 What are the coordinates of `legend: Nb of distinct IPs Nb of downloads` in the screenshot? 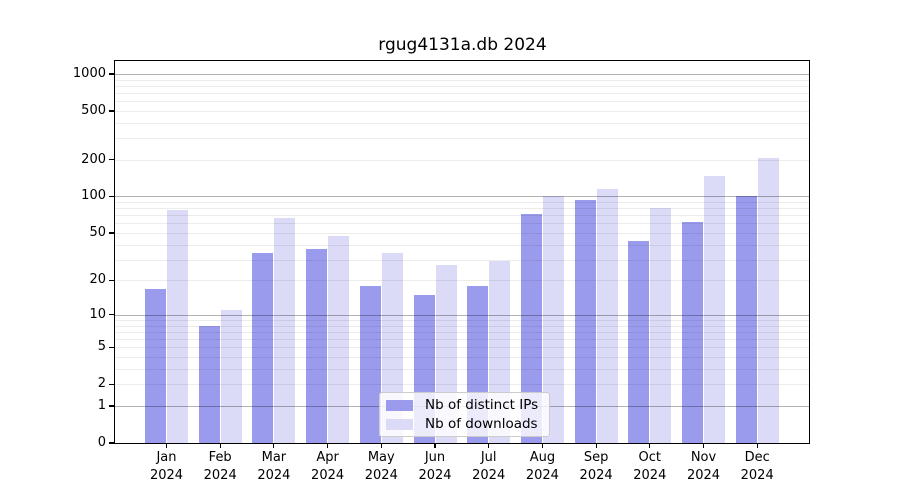 It's located at (464, 414).